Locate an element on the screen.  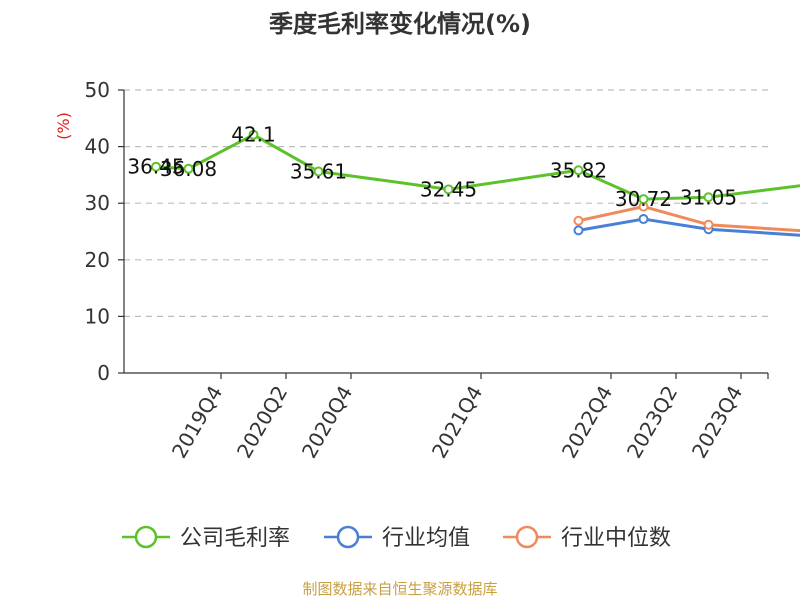
x-tick-label: 2020Q2 is located at coordinates (262, 422).